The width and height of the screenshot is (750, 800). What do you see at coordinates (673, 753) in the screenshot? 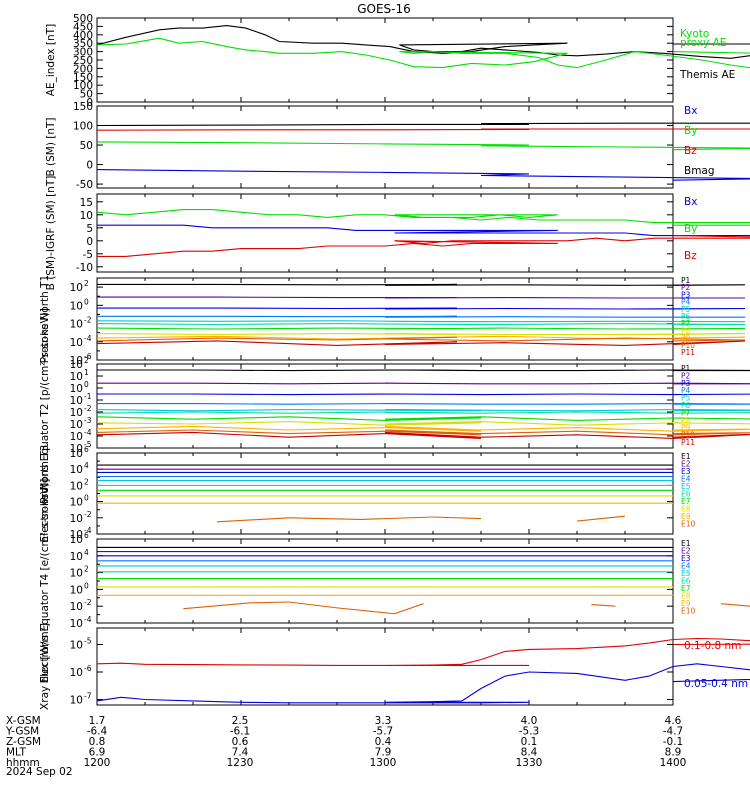
I see `row-value: 8.9` at bounding box center [673, 753].